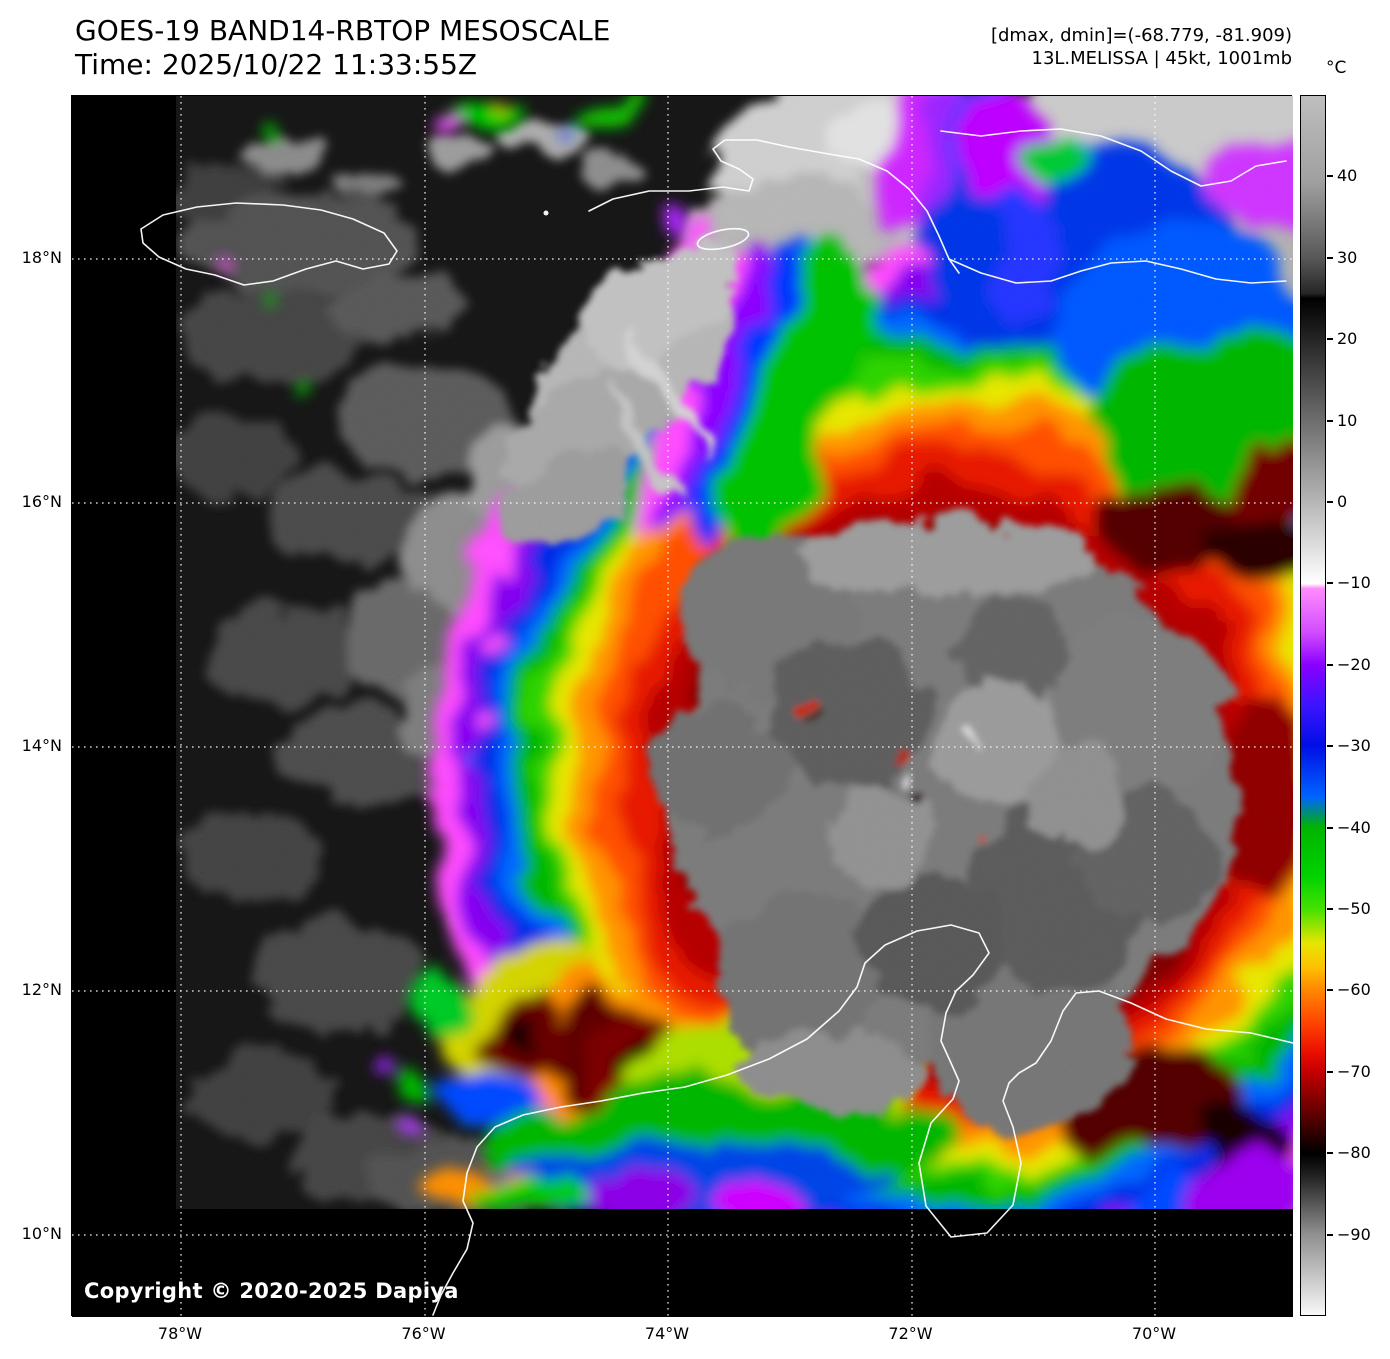 Image resolution: width=1390 pixels, height=1359 pixels. Describe the element at coordinates (1354, 664) in the screenshot. I see `colorbar-tick-label: −20` at that location.